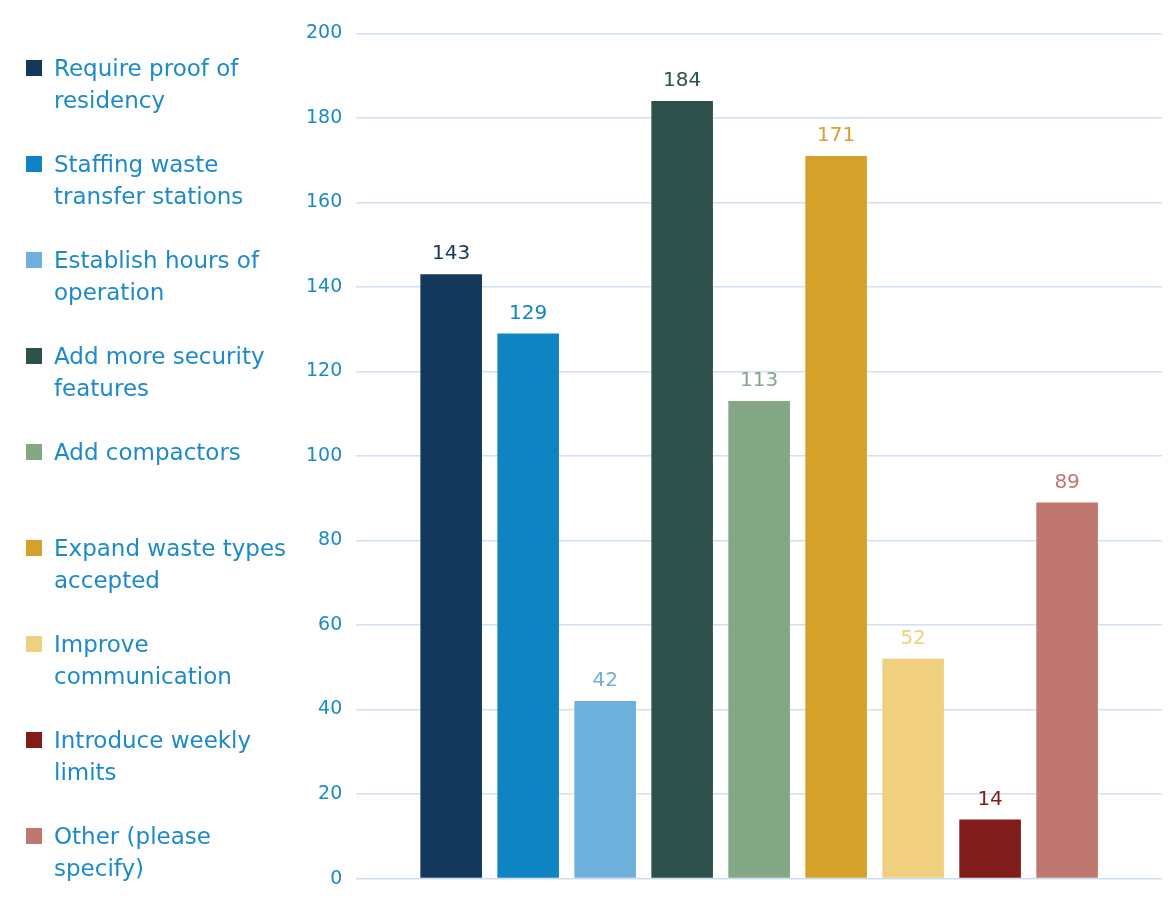  Describe the element at coordinates (147, 84) in the screenshot. I see `legend-label: Require proof of residency` at that location.